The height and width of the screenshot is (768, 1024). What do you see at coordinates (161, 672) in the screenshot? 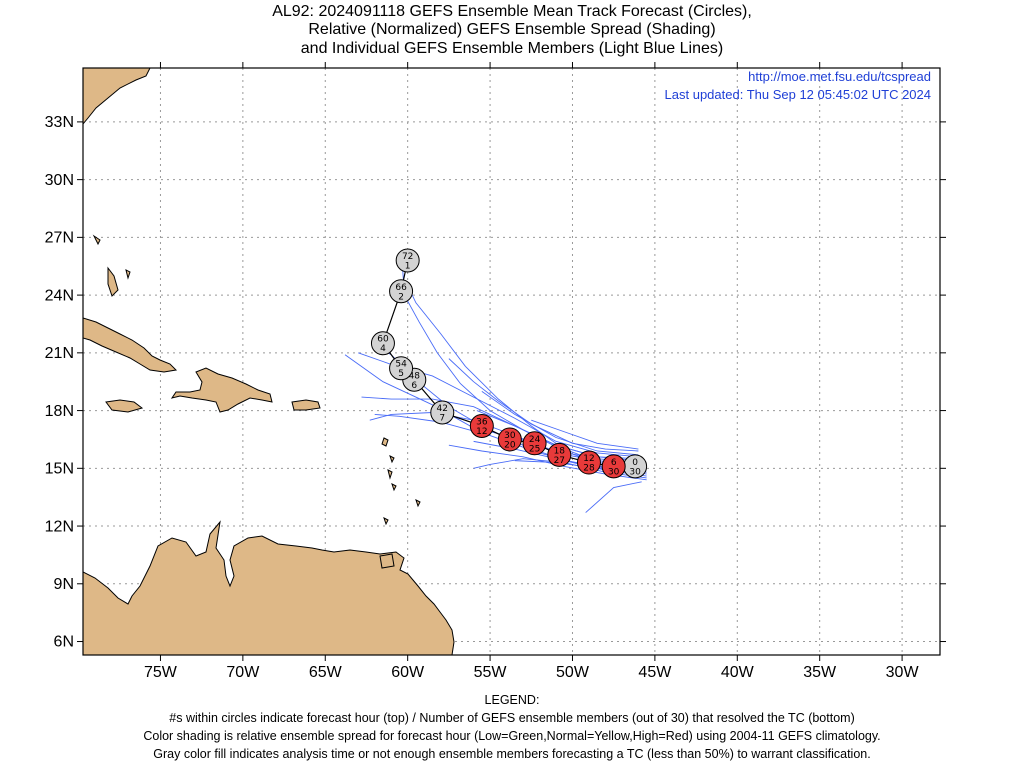
I see `lon-label: 75W` at bounding box center [161, 672].